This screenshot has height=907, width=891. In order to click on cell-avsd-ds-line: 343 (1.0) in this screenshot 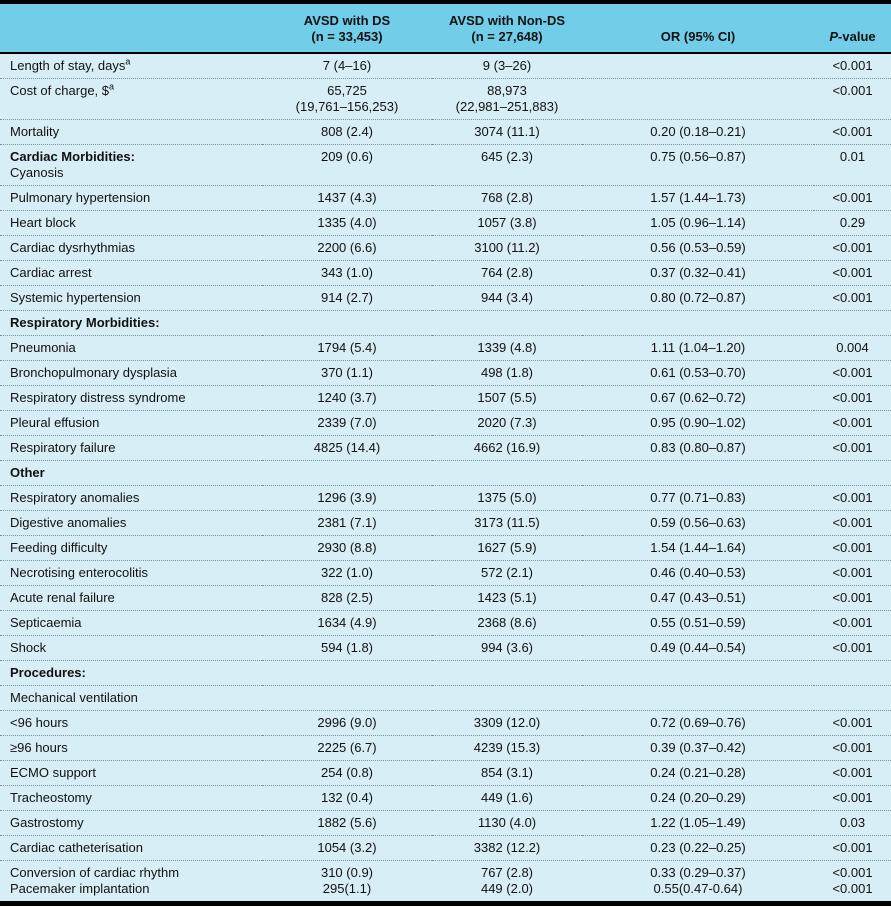, I will do `click(347, 272)`.